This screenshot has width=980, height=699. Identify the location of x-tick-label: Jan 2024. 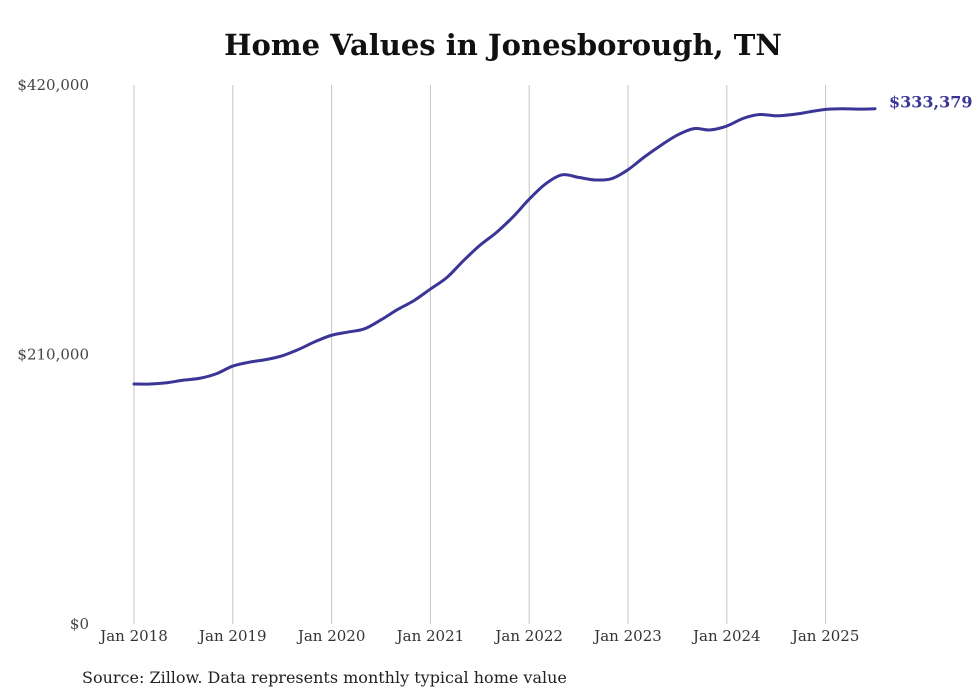
(726, 636).